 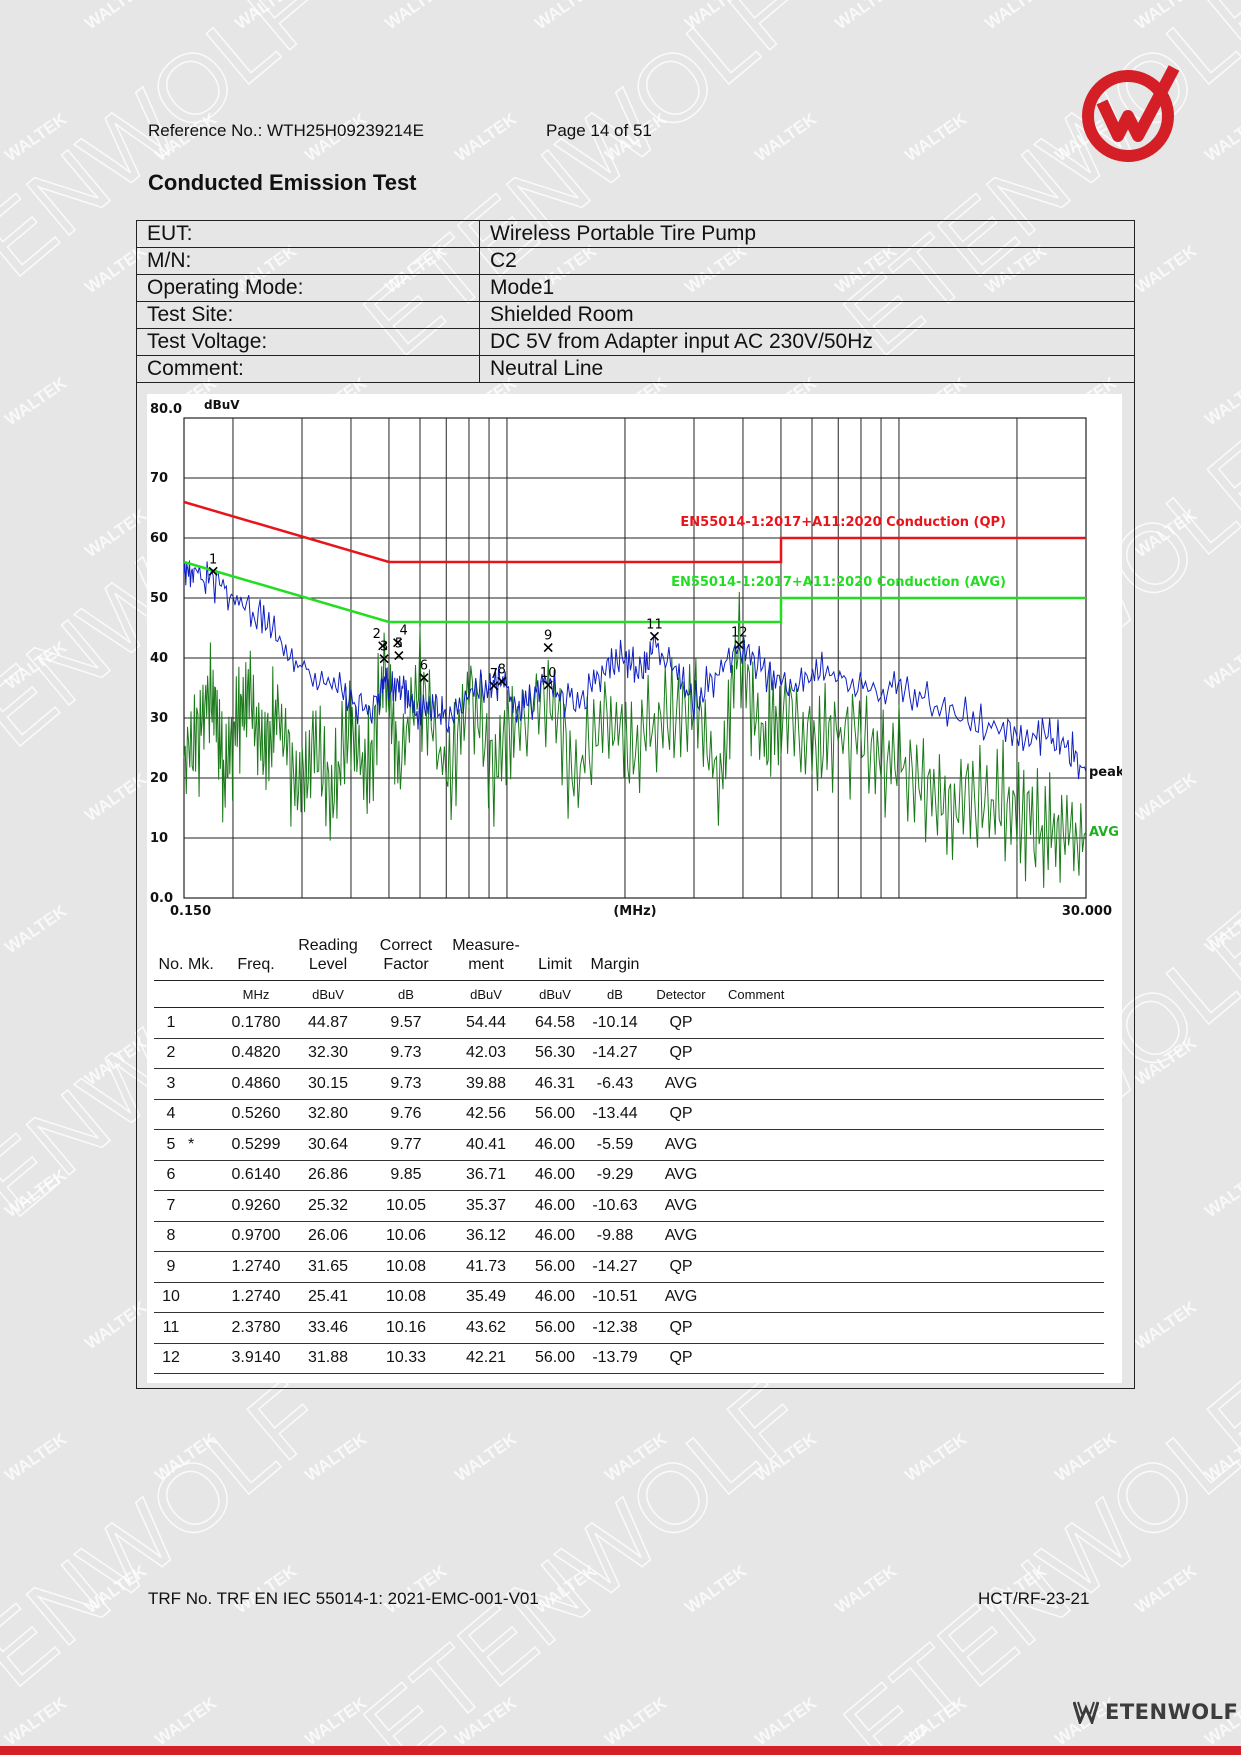 What do you see at coordinates (615, 1297) in the screenshot?
I see `cell-margin: -10.51` at bounding box center [615, 1297].